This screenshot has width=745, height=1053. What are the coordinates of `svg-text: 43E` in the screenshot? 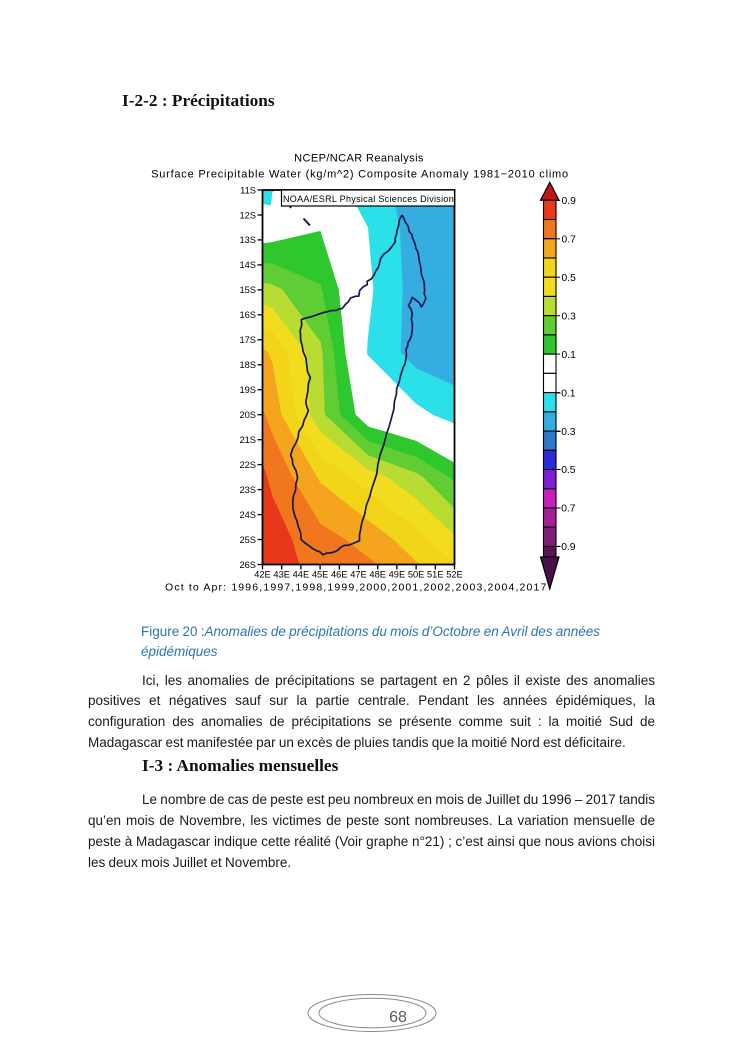 It's located at (281, 575).